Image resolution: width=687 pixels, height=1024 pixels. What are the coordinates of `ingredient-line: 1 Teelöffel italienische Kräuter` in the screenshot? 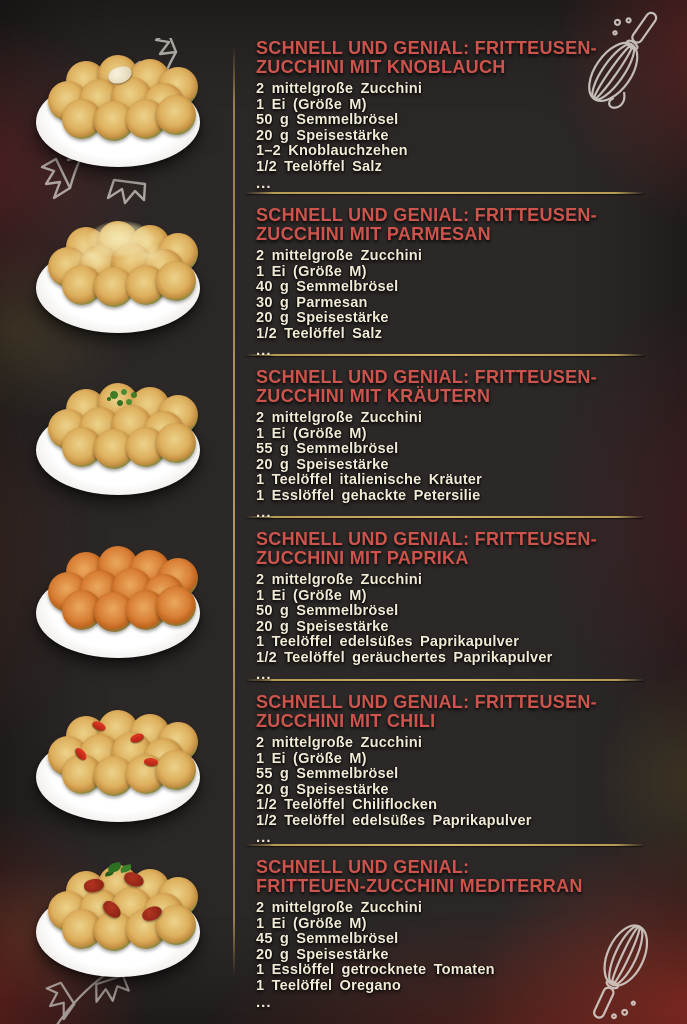 It's located at (369, 480).